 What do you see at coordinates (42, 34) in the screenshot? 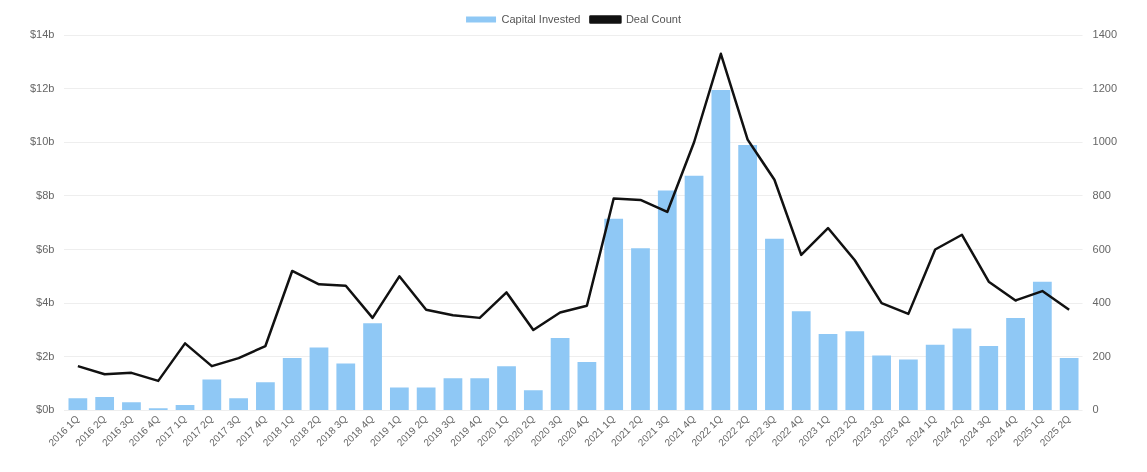
I see `y-tick-label: $14b` at bounding box center [42, 34].